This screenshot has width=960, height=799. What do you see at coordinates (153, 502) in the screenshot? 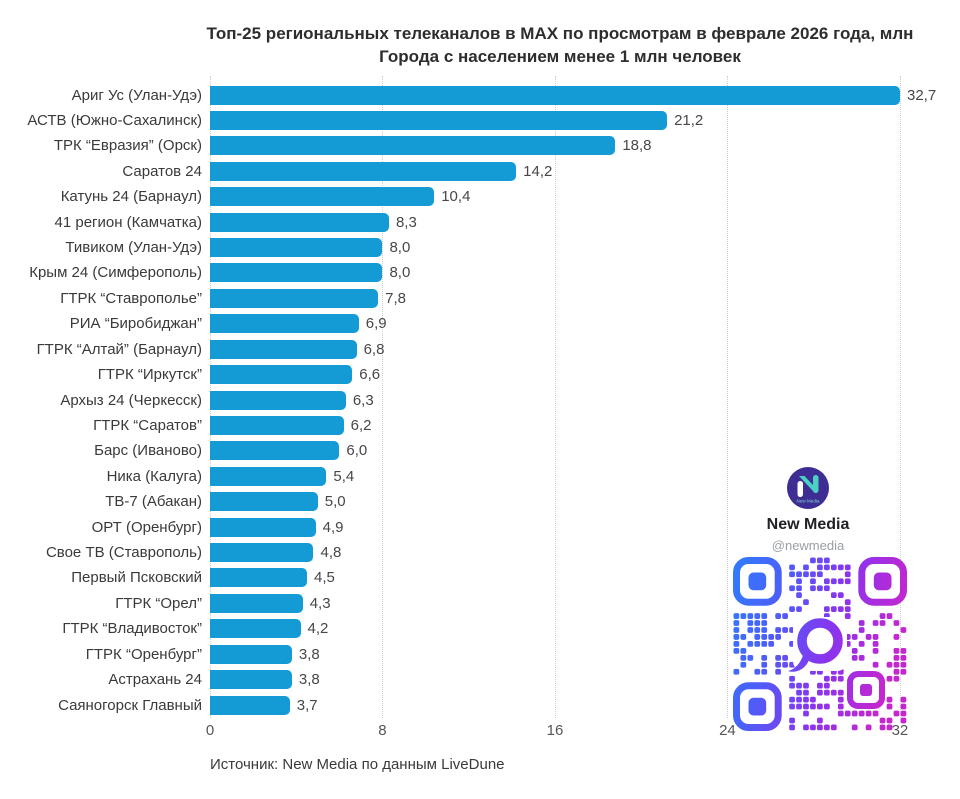
I see `category-label: ТВ-7 (Абакан)` at bounding box center [153, 502].